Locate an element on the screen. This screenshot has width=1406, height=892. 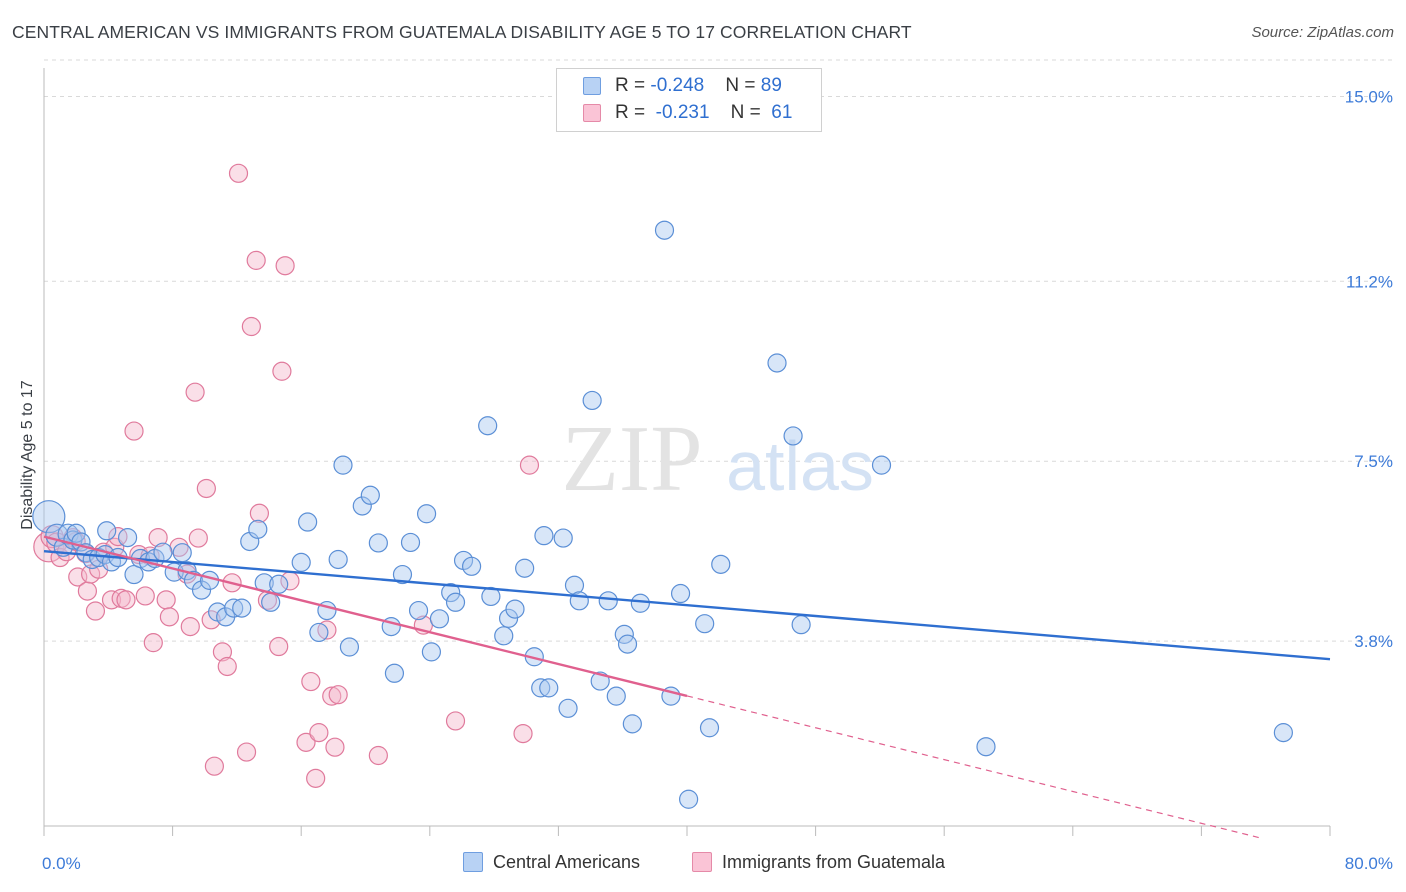
correlation-legend: R = -0.248 N = 89 R = -0.231 N = 61 is located at coordinates (689, 100).